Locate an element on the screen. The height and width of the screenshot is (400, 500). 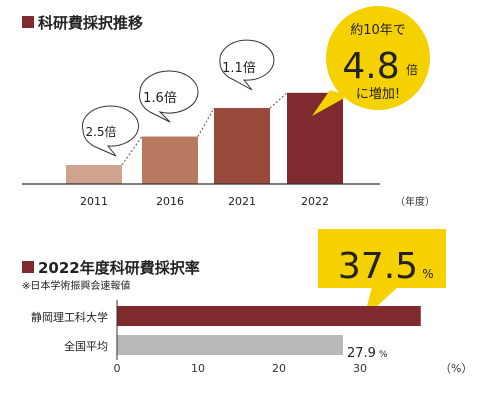
value-unit-national: % is located at coordinates (383, 355).